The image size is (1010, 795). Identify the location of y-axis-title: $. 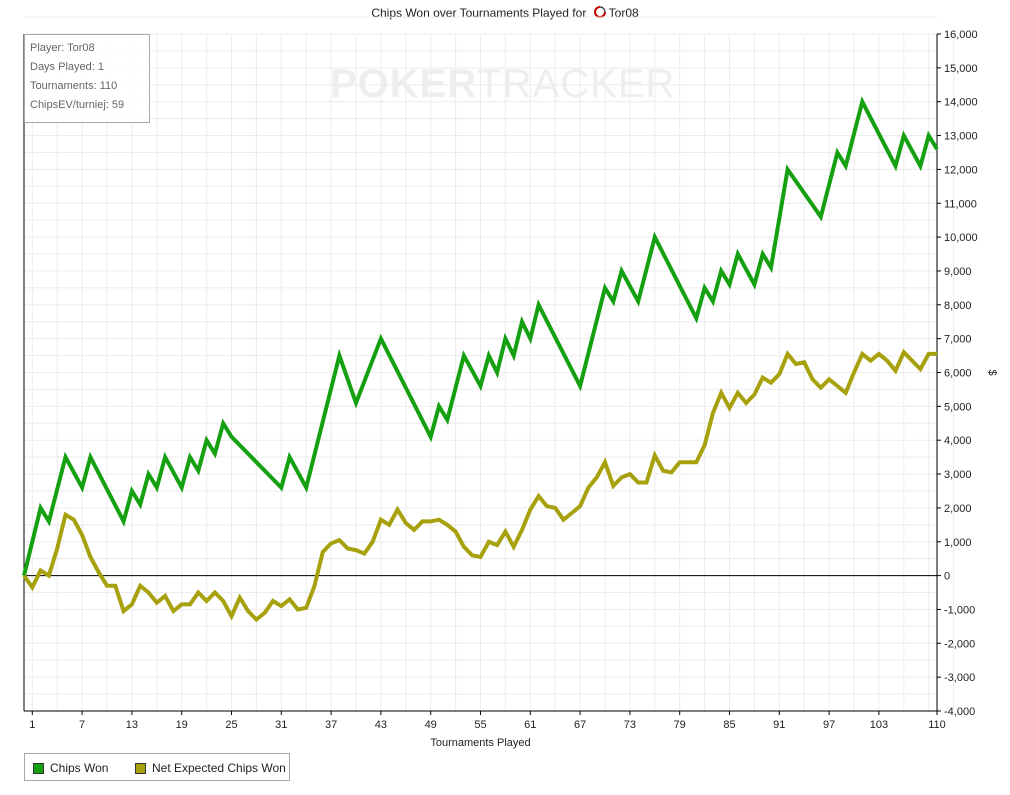
(992, 372).